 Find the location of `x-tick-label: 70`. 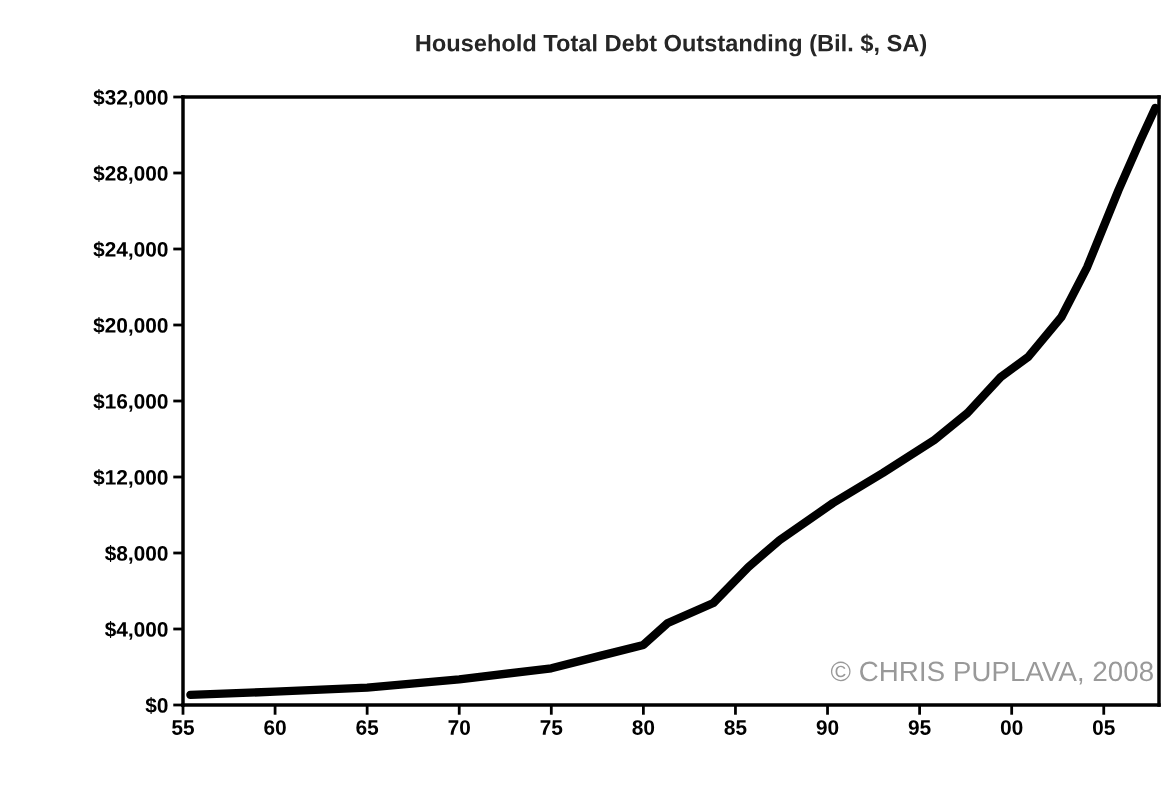

x-tick-label: 70 is located at coordinates (459, 727).